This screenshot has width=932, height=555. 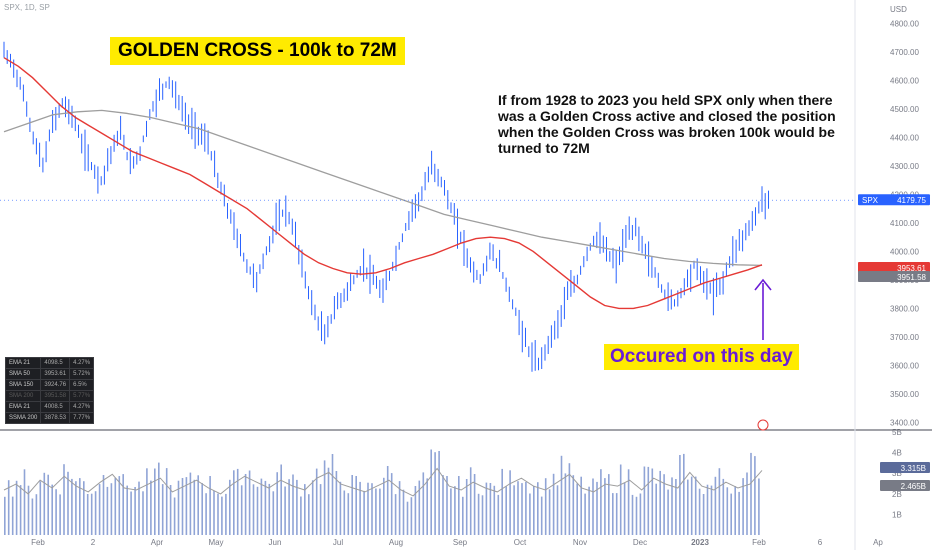 I want to click on volume-ma-line, so click(x=383, y=482).